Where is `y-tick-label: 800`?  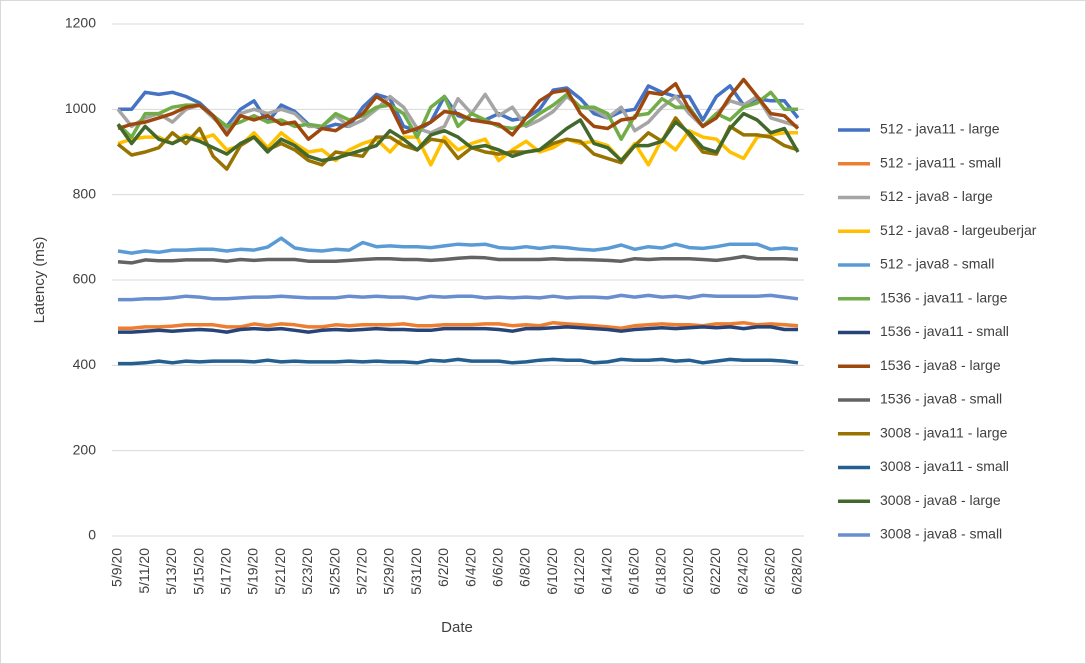 y-tick-label: 800 is located at coordinates (85, 193).